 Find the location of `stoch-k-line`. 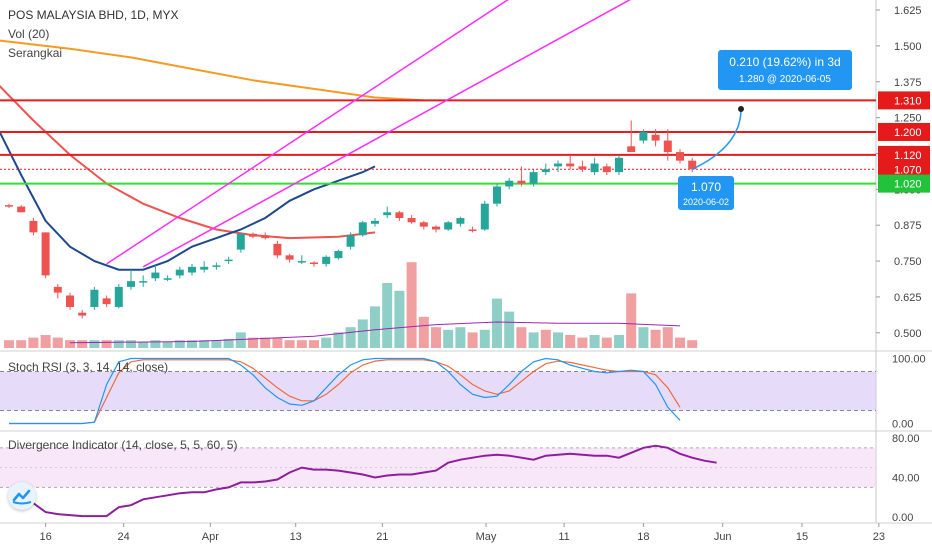

stoch-k-line is located at coordinates (345, 391).